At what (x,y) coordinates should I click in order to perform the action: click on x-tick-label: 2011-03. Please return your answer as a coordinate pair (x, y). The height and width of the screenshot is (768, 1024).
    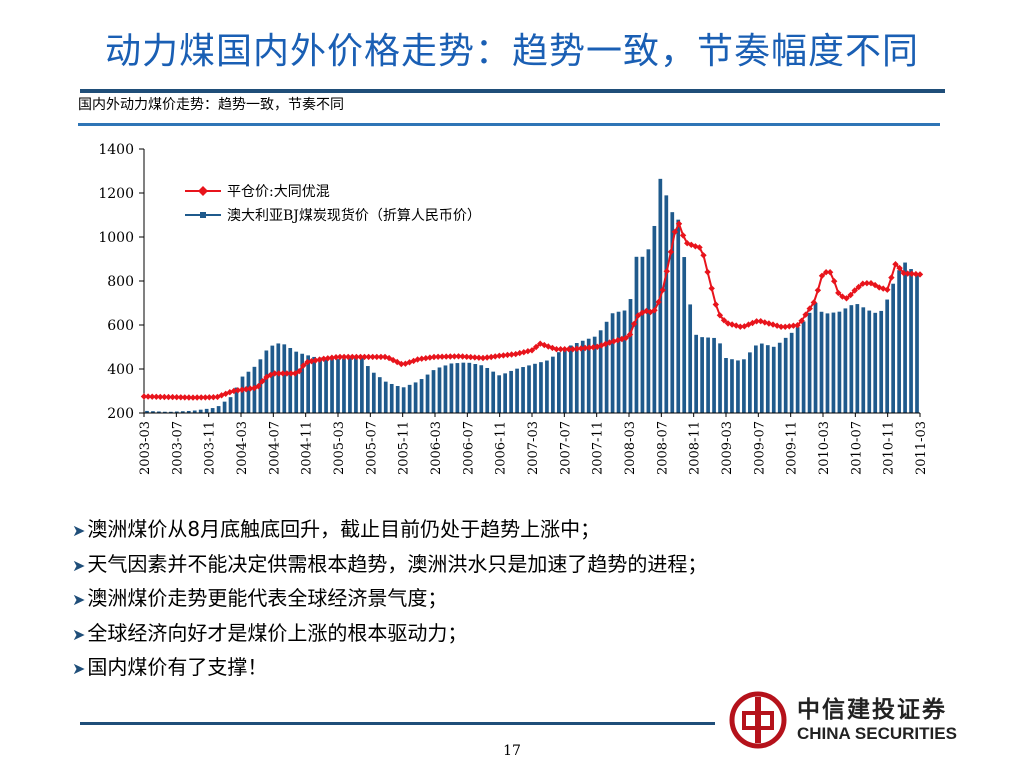
    Looking at the image, I should click on (921, 448).